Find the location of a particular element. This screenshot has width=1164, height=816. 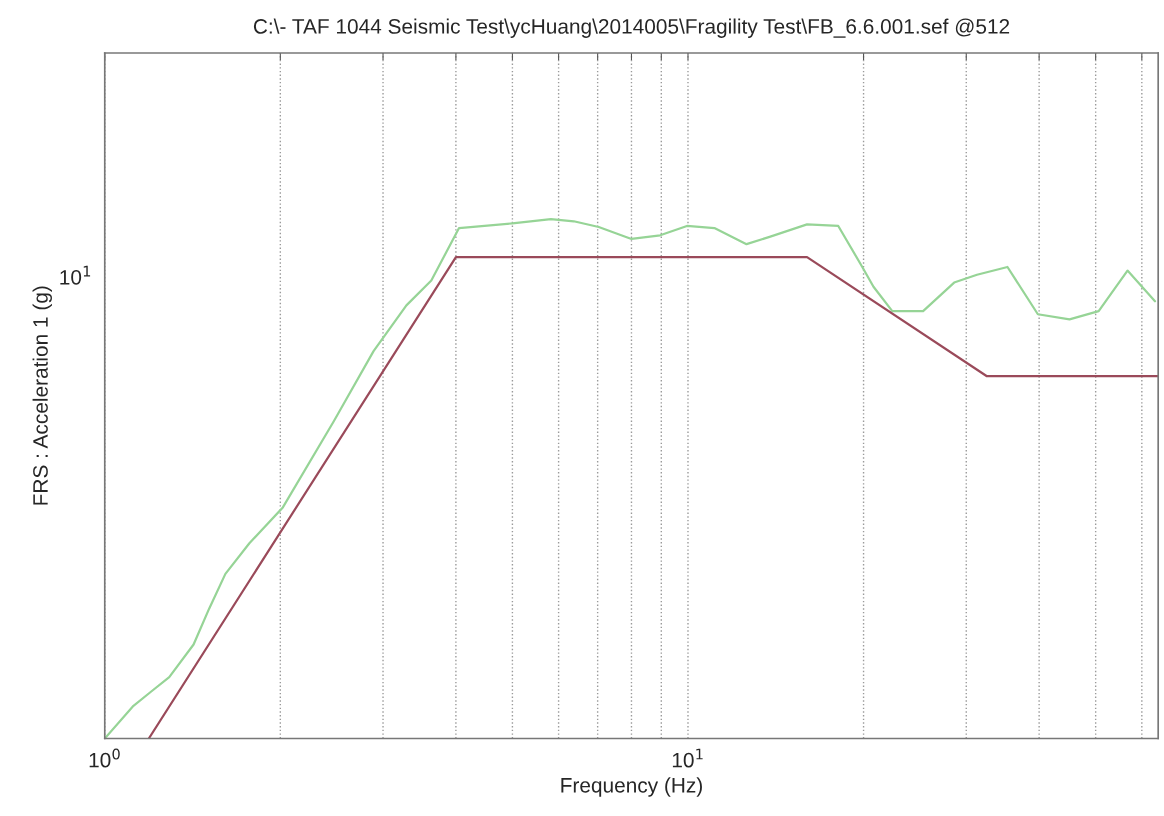

text: 10$^{1}$ is located at coordinates (75, 275).